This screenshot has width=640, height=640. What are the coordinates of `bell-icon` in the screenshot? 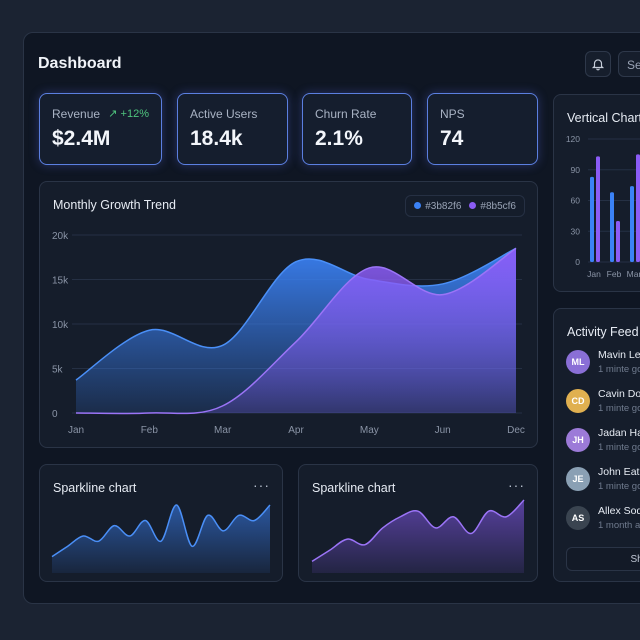 It's located at (598, 65).